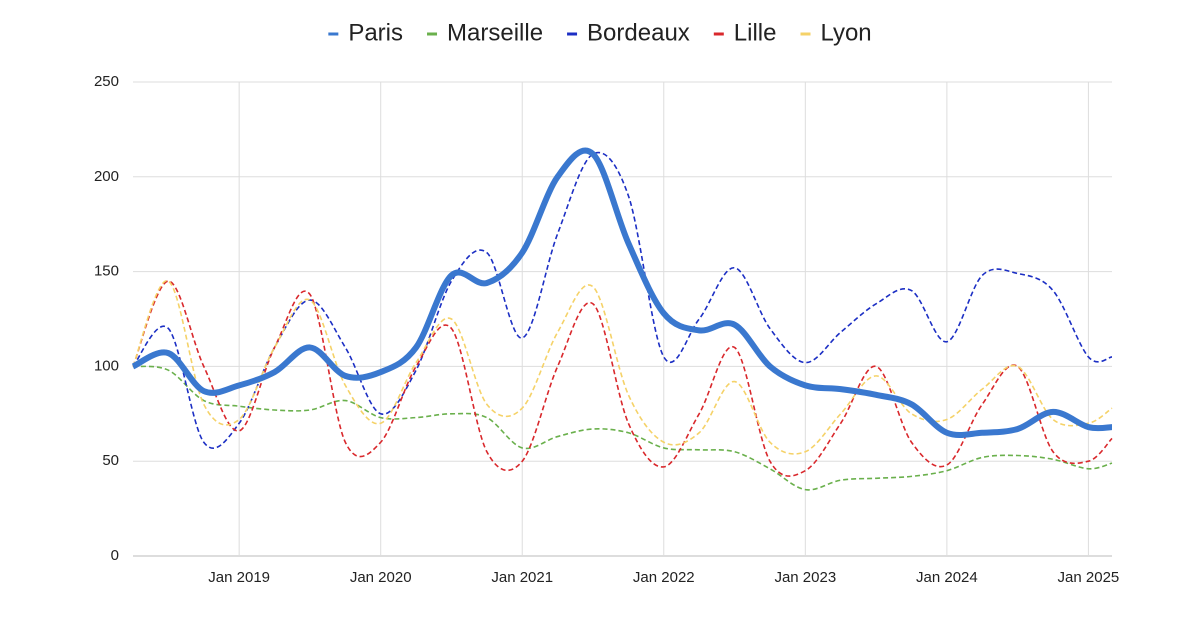 This screenshot has width=1200, height=619. What do you see at coordinates (106, 365) in the screenshot?
I see `y-tick-label: 100` at bounding box center [106, 365].